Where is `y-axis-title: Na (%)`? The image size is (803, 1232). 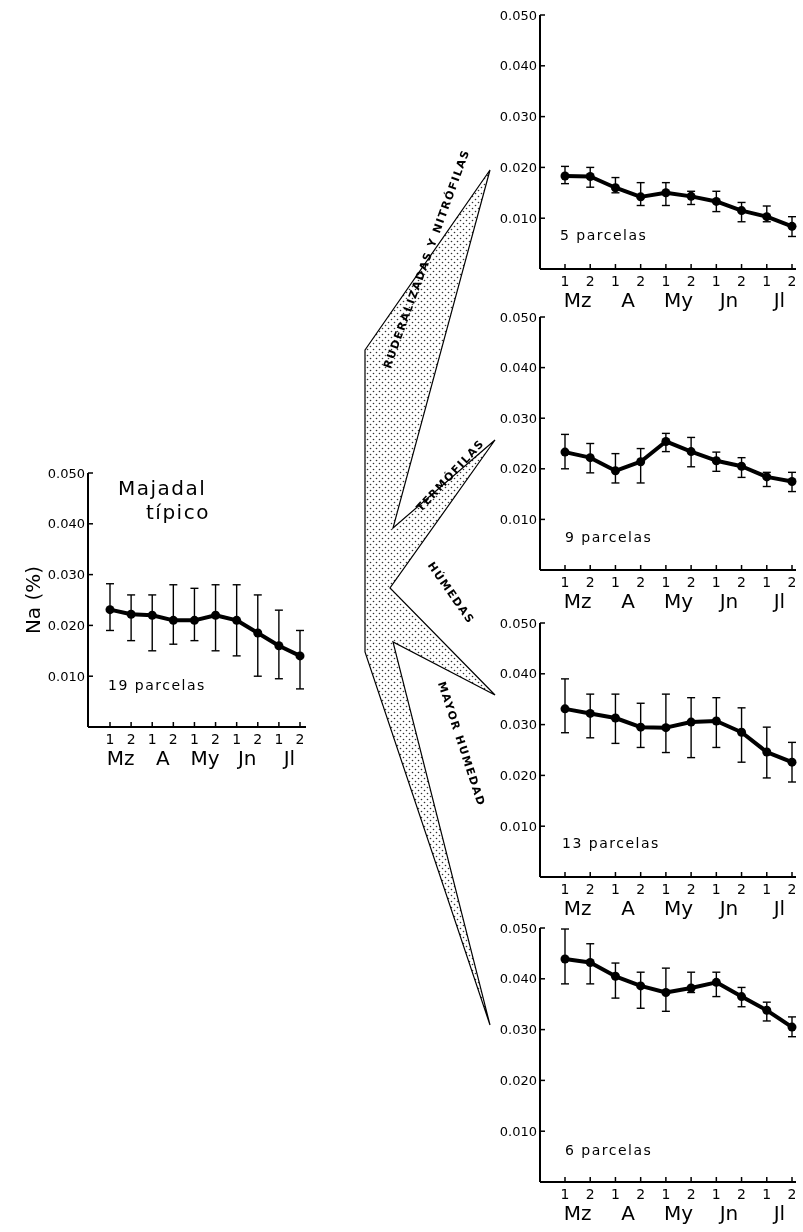 y-axis-title: Na (%) is located at coordinates (33, 600).